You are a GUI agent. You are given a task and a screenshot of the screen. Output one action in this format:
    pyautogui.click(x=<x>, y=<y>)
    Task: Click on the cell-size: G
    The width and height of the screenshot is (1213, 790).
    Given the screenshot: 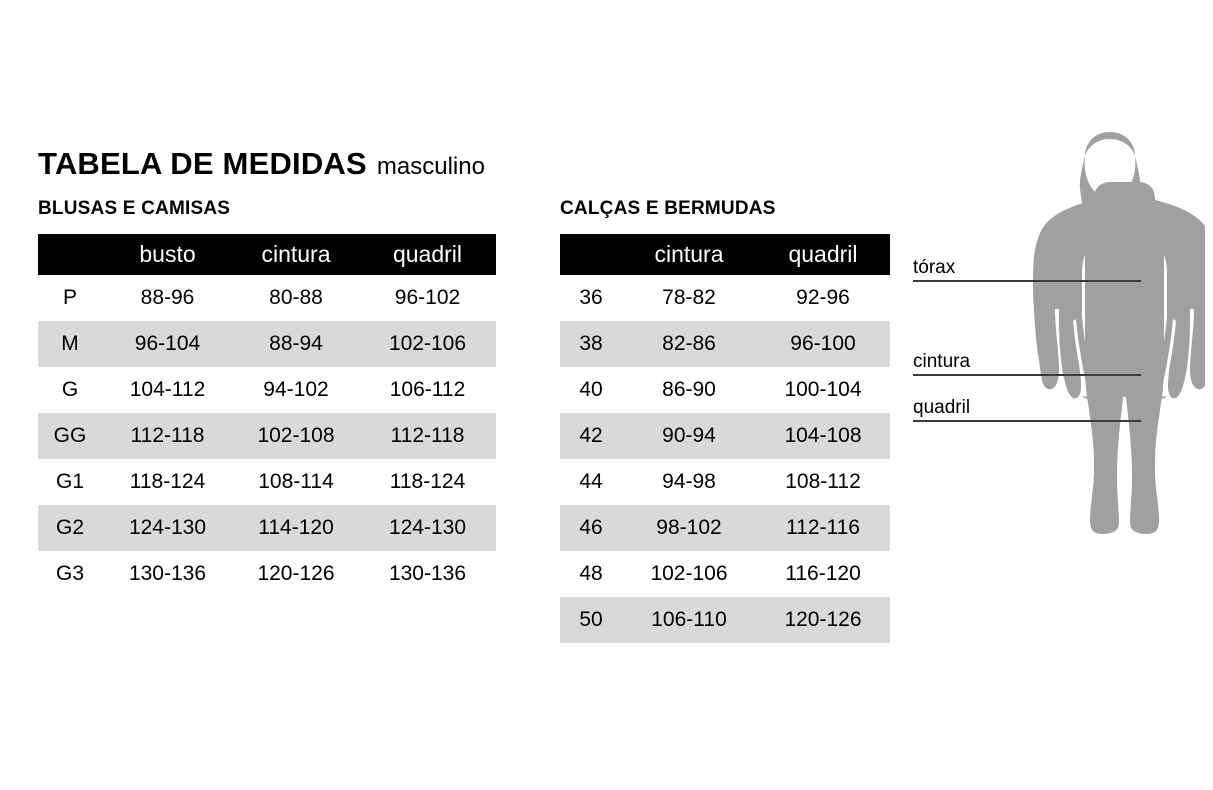 What is the action you would take?
    pyautogui.click(x=70, y=390)
    